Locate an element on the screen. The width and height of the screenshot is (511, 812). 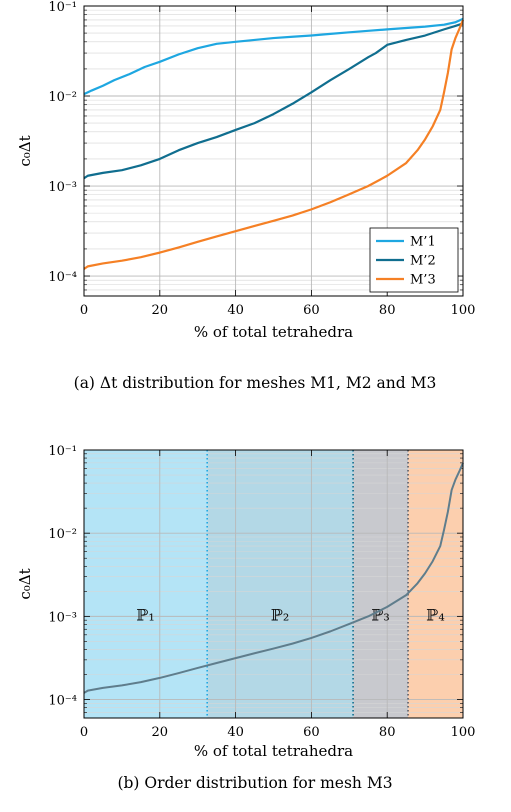
region-label: ℙ₂ is located at coordinates (280, 614).